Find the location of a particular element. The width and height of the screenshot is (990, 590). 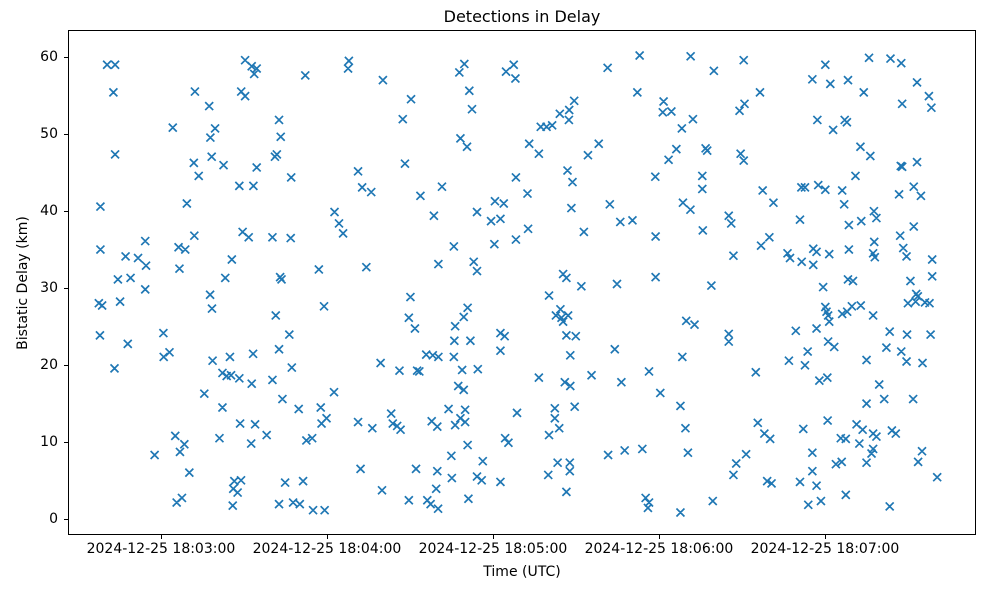

x-tick-label: 2024-12-25 18:06:00 is located at coordinates (659, 549).